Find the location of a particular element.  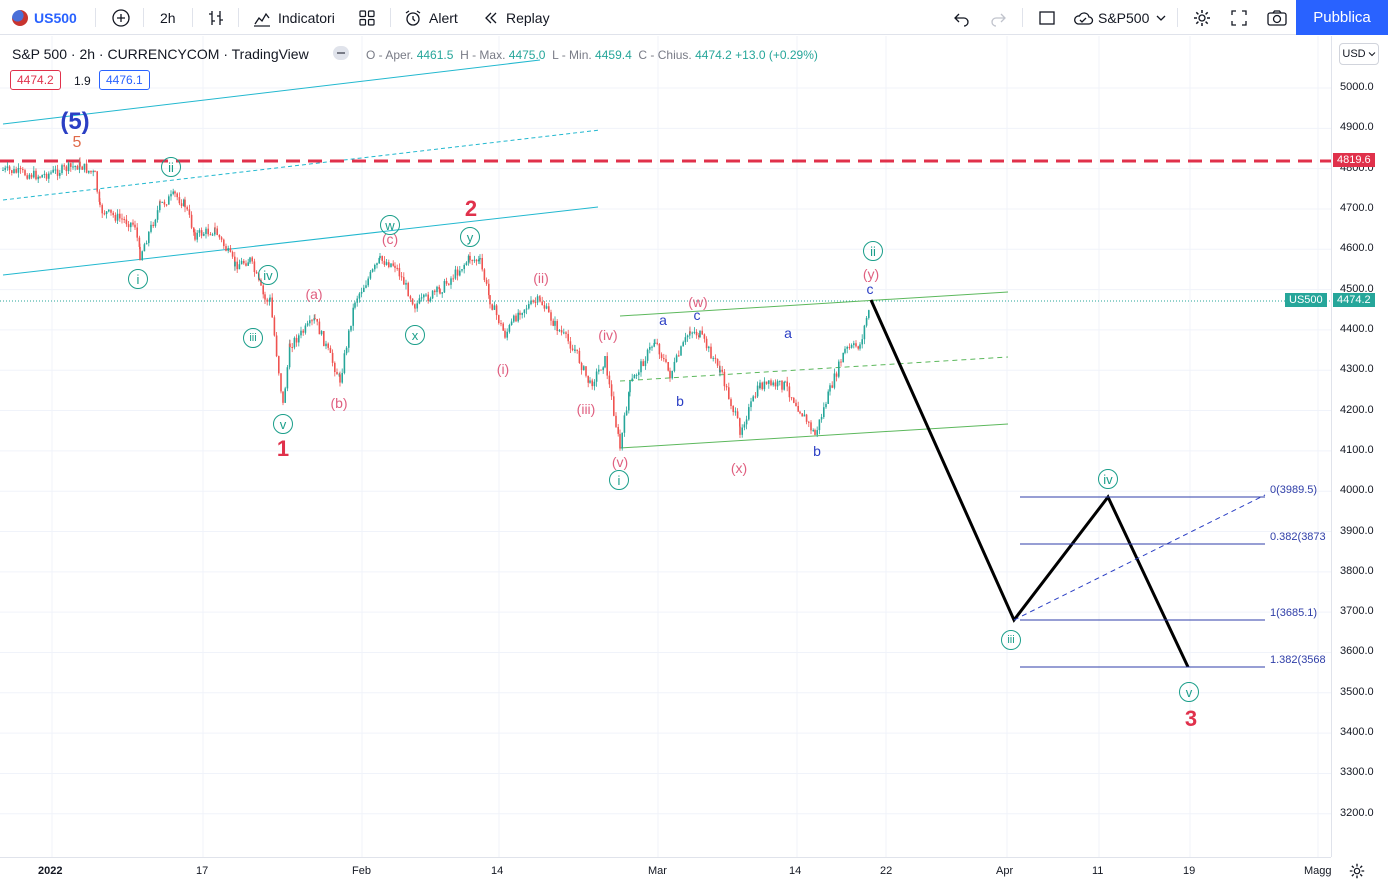

price-tick-label: 4300.0 is located at coordinates (1357, 369).